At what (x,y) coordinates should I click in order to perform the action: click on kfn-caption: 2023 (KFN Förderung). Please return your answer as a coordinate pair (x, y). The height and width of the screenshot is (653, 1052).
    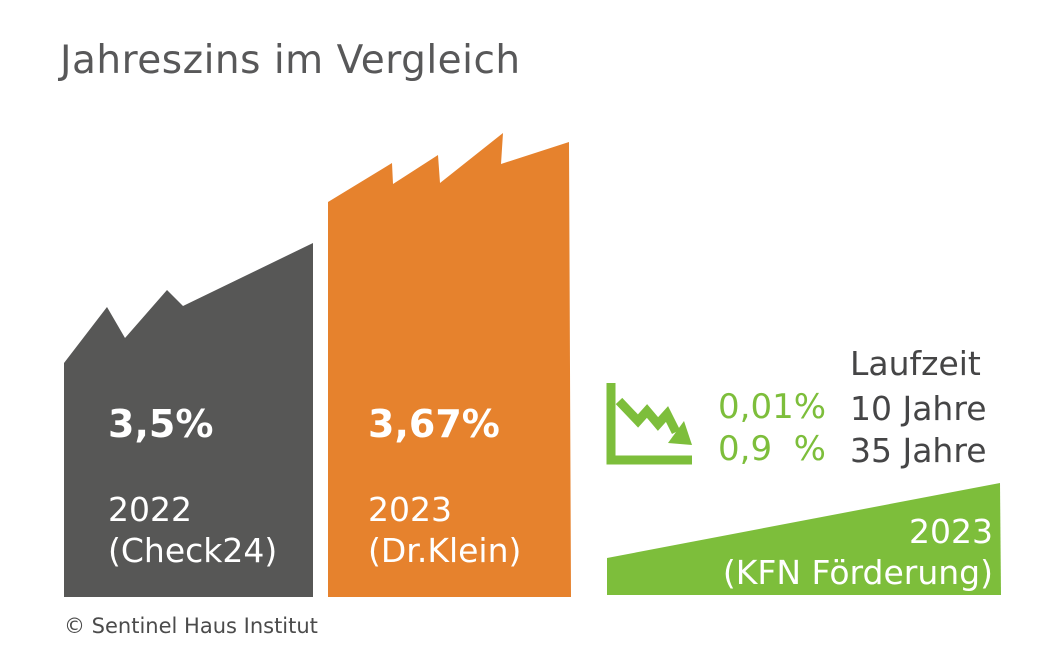
    Looking at the image, I should click on (858, 552).